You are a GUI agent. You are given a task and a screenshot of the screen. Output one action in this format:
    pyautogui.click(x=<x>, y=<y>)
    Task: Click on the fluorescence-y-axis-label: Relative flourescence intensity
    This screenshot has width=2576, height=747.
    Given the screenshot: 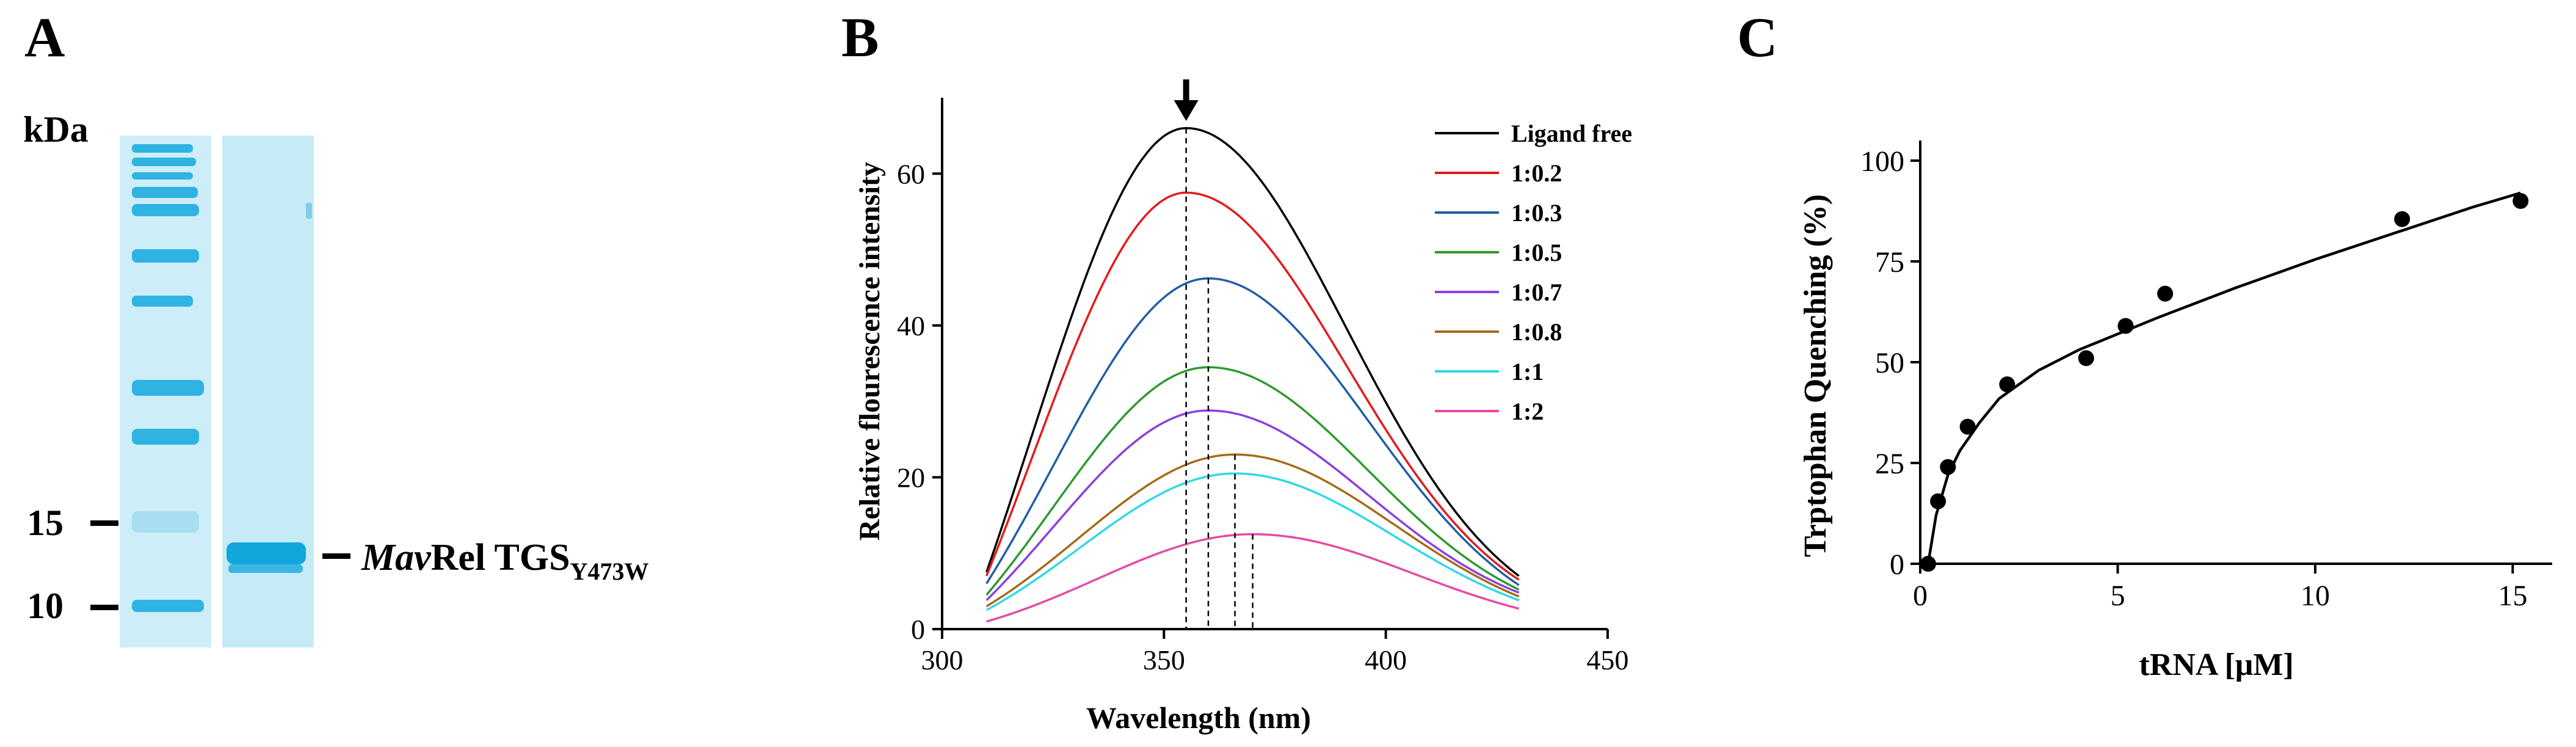 What is the action you would take?
    pyautogui.click(x=870, y=351)
    